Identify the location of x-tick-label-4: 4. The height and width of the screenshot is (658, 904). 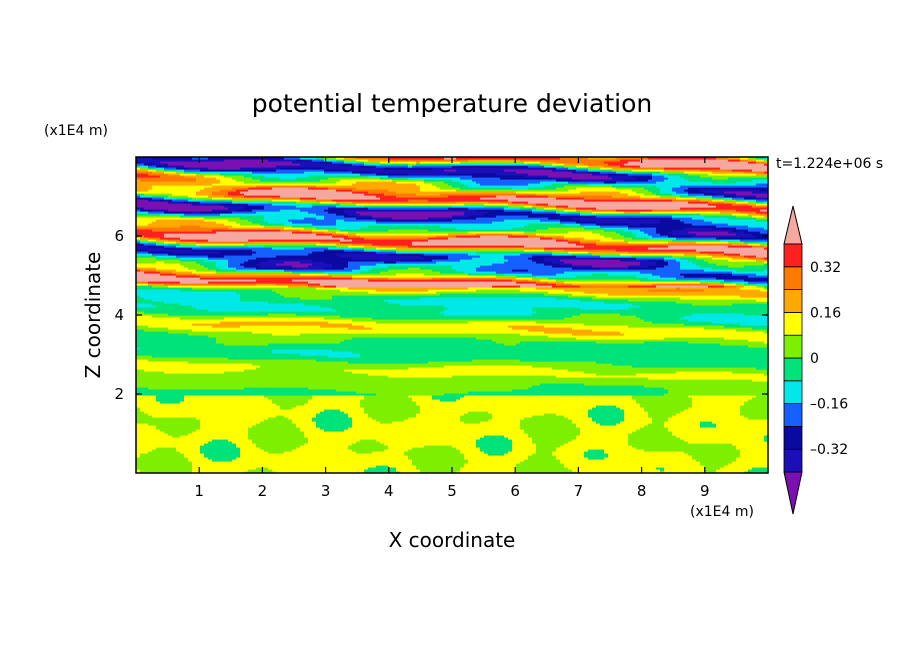
(389, 491).